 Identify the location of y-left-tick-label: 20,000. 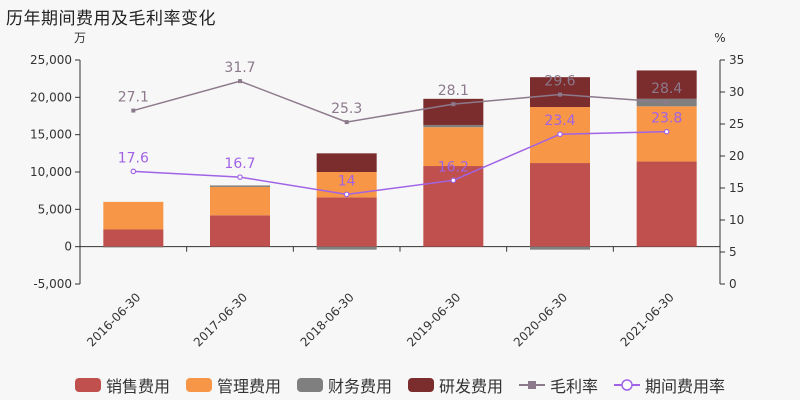
(51, 97).